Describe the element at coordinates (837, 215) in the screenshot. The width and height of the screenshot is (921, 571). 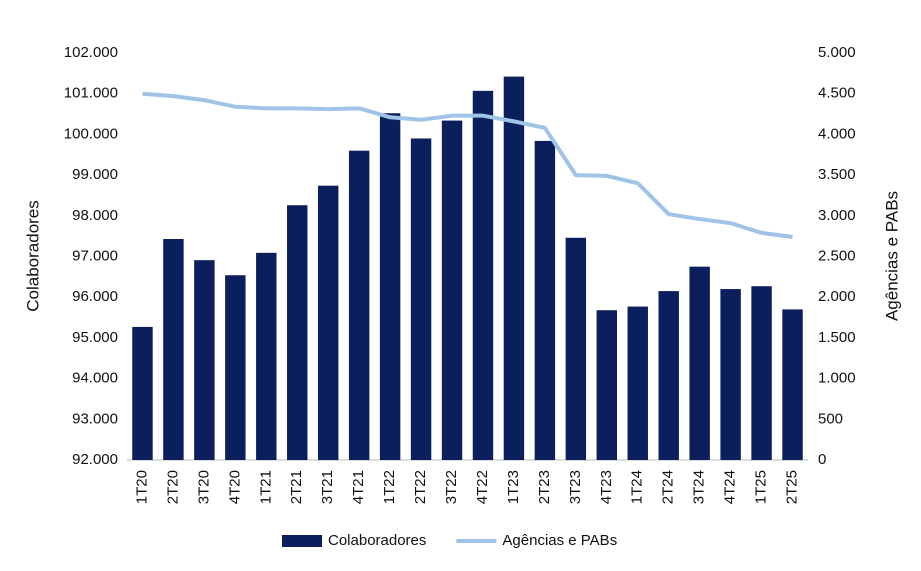
I see `y2ticks-label: 3.000` at that location.